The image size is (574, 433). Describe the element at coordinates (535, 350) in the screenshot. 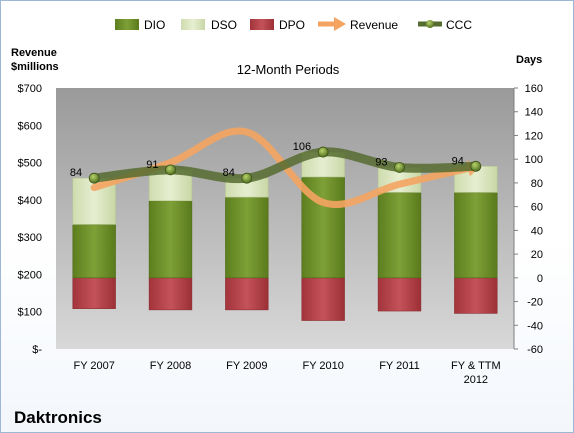

I see `right-tick-label: -60` at that location.